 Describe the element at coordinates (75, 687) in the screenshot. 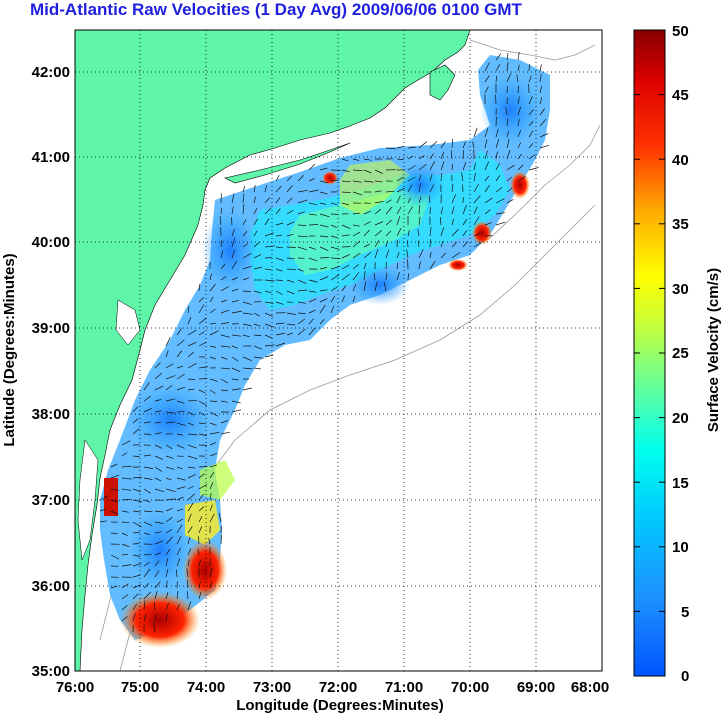

I see `x-tick-label: 76:00` at that location.